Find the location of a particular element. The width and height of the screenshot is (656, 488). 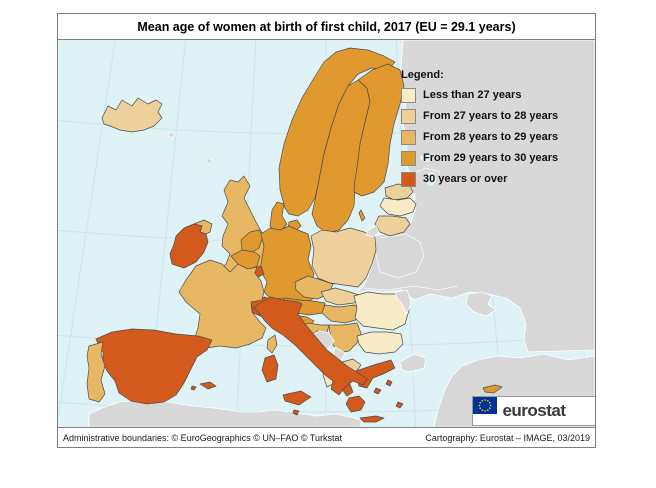

country-moldova is located at coordinates (403, 302).